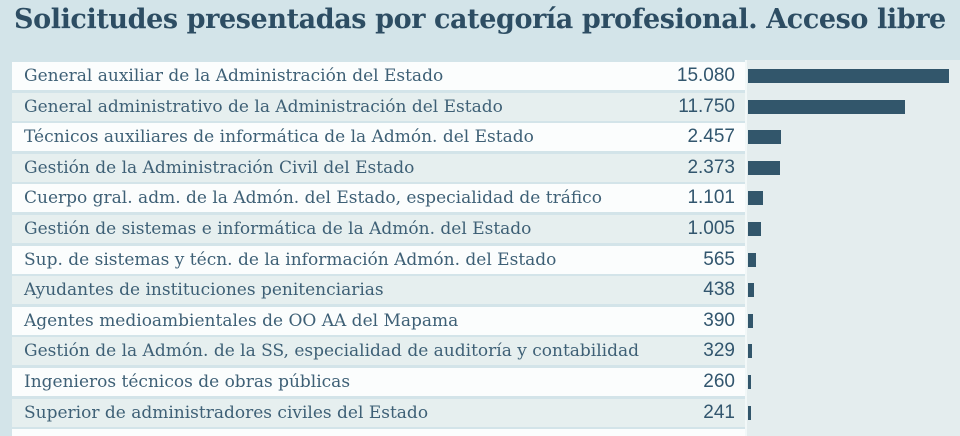 The width and height of the screenshot is (960, 436). I want to click on value-label: 2.457, so click(711, 137).